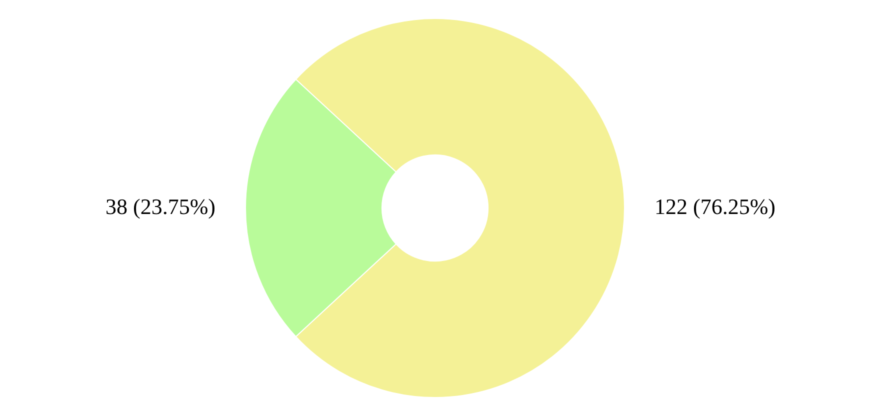 The width and height of the screenshot is (870, 419). What do you see at coordinates (715, 206) in the screenshot?
I see `data-label: 122 (76.25%)` at bounding box center [715, 206].